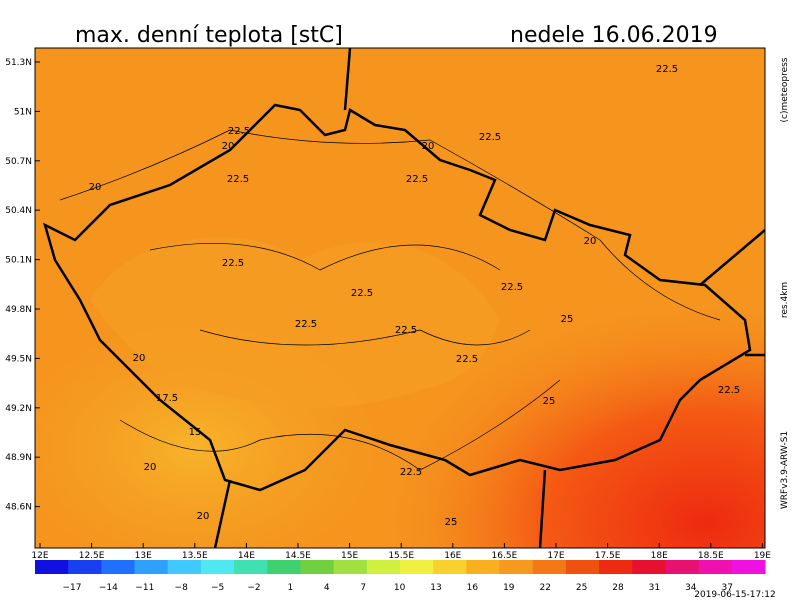 The width and height of the screenshot is (800, 600). I want to click on lon-label: 18E, so click(659, 556).